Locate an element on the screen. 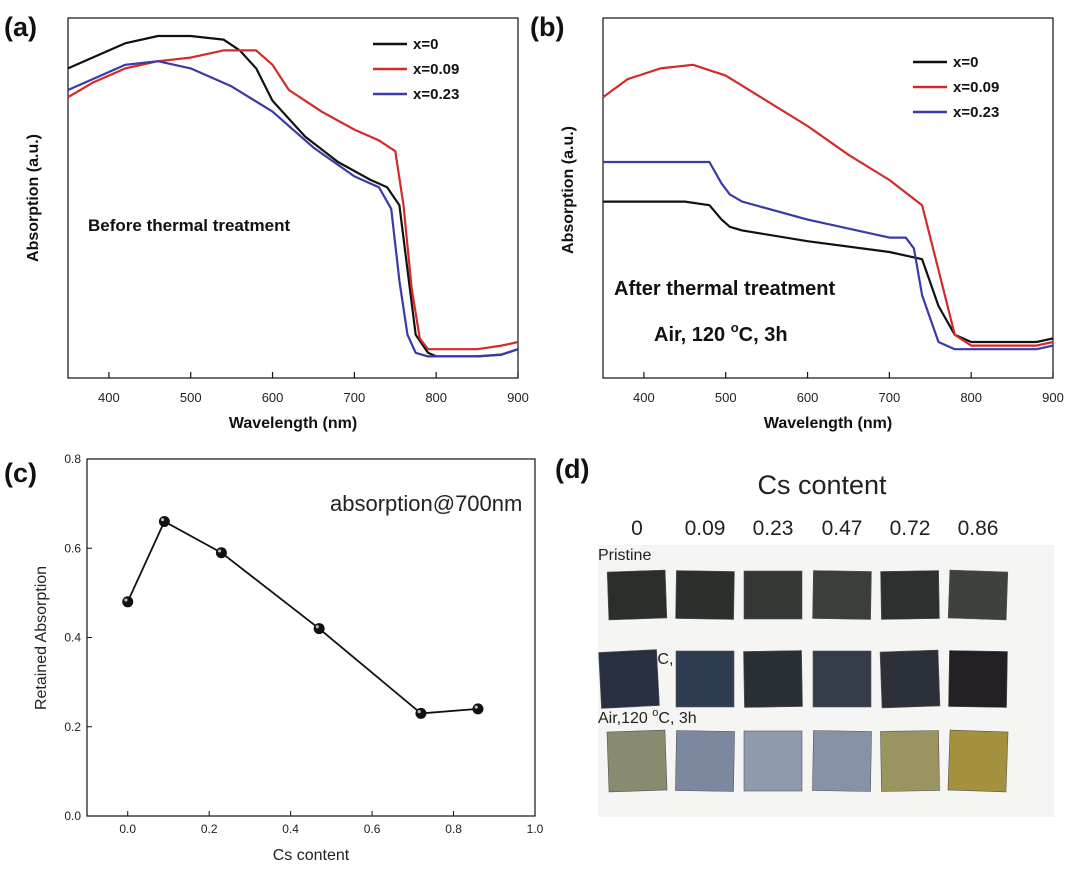  photo-sample-rows: Pristine N2,120 oC, 3hAir,120 oC, 3h is located at coordinates (803, 670).